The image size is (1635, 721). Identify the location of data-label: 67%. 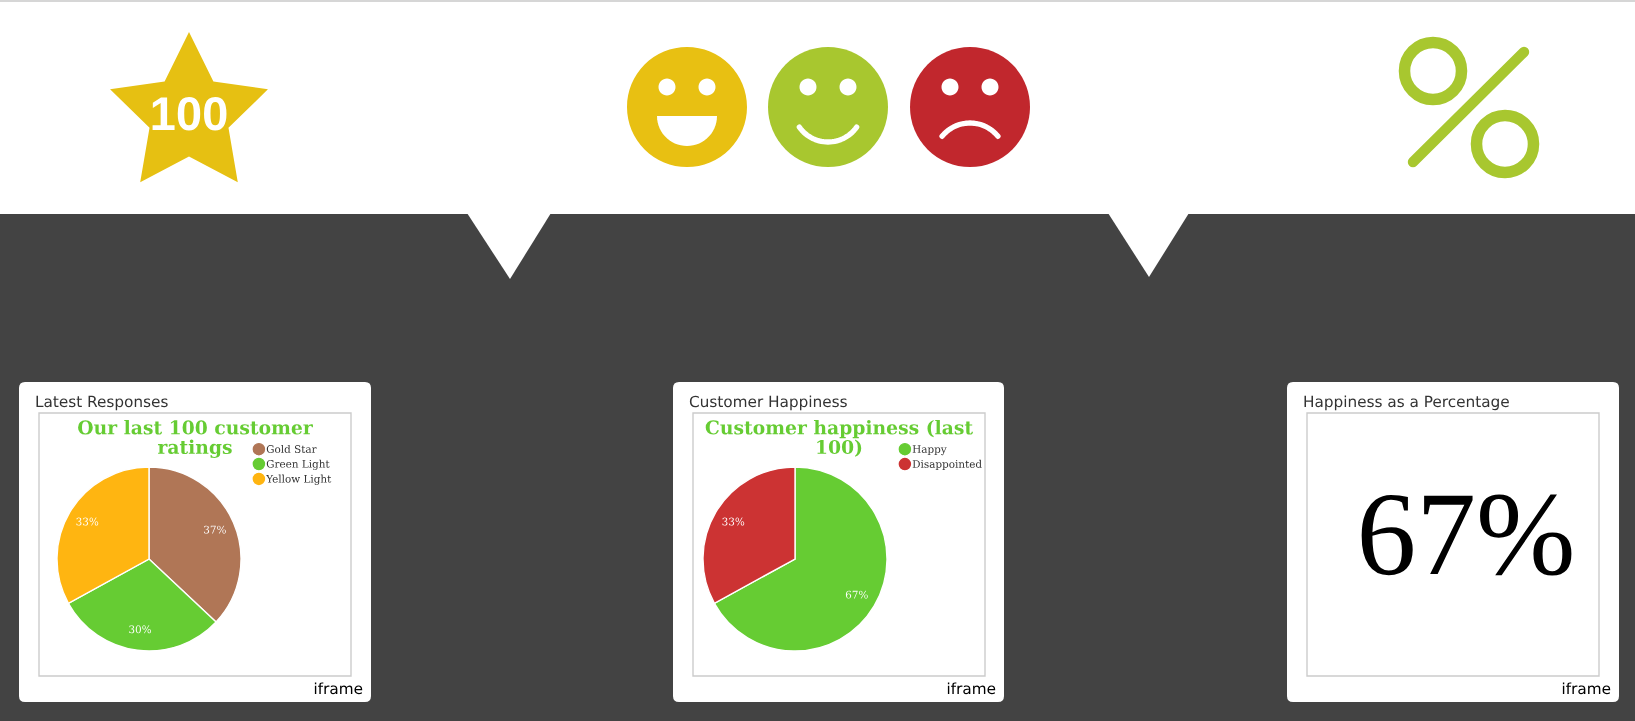
(856, 594).